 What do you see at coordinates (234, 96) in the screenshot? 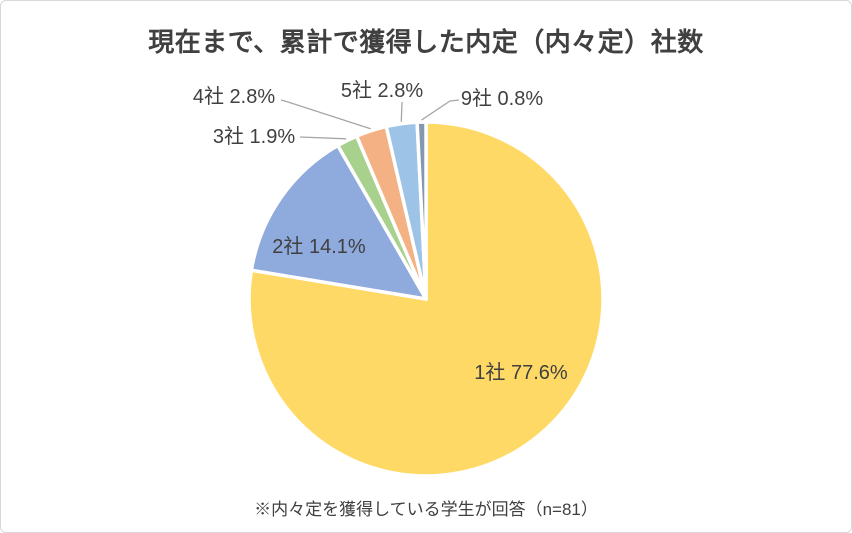
I see `data-label-4: 4社 2.8%` at bounding box center [234, 96].